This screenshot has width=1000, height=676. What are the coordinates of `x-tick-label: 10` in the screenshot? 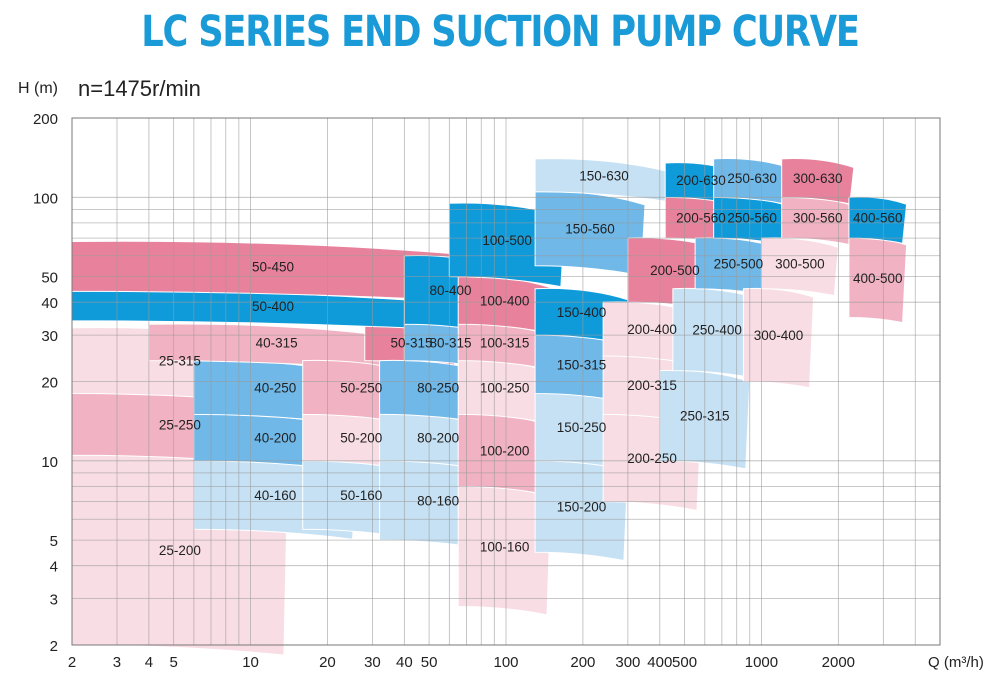 It's located at (250, 662).